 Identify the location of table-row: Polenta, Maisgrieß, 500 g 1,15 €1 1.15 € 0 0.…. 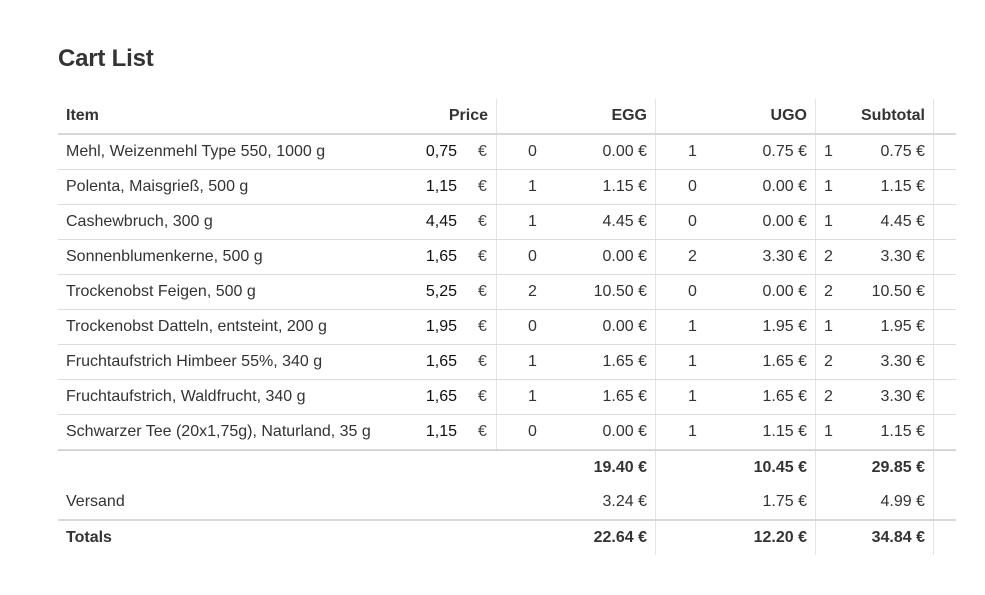
(507, 187).